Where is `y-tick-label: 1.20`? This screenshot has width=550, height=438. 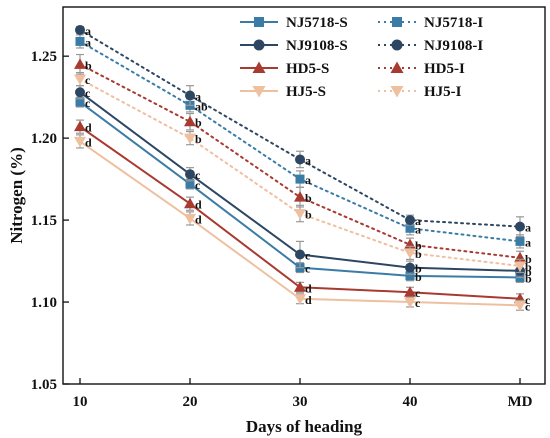 y-tick-label: 1.20 is located at coordinates (44, 139).